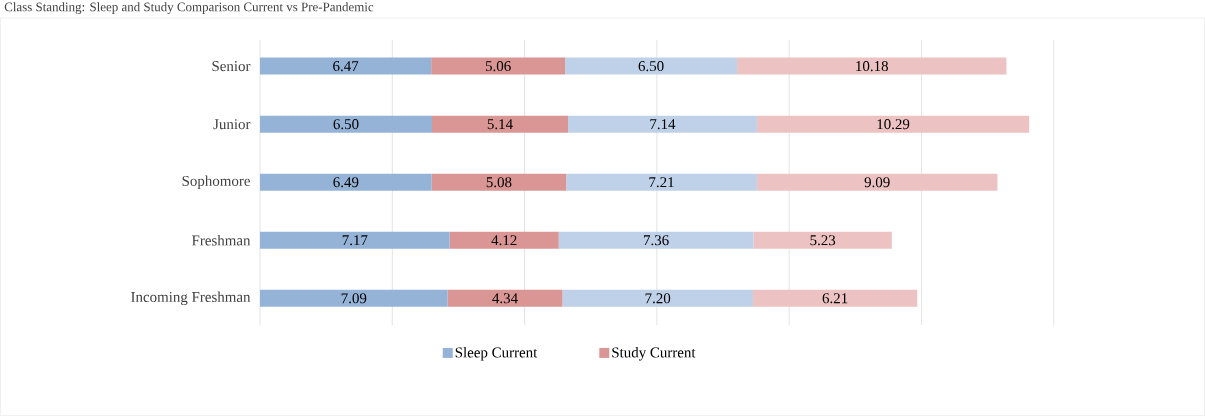  I want to click on data-label: 5.08, so click(499, 182).